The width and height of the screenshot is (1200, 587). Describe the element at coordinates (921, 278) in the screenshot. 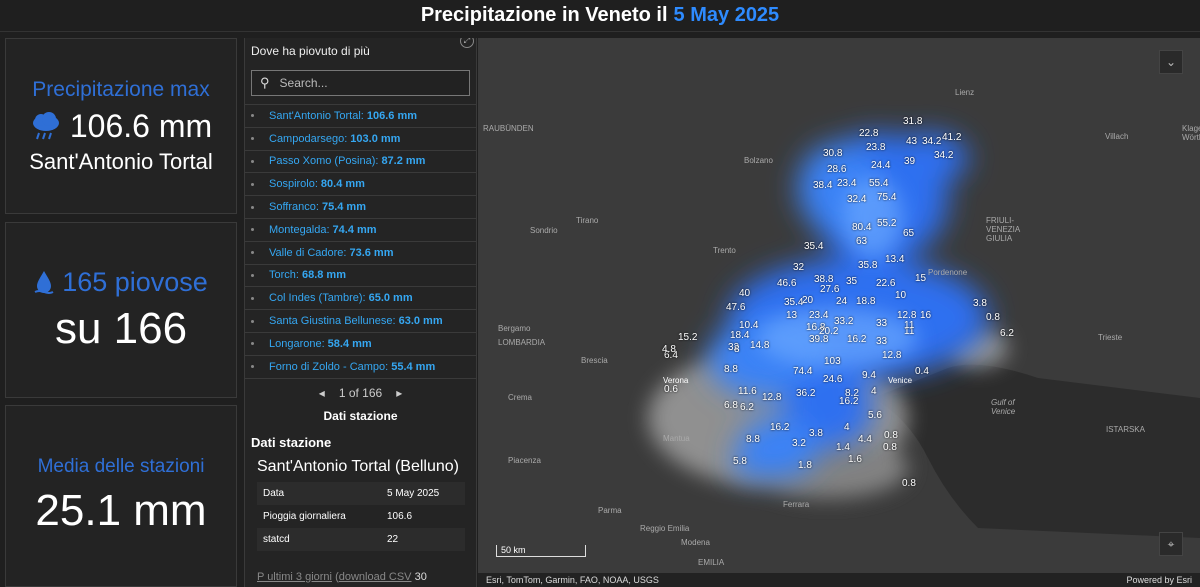

I see `precip-value-label: 15` at that location.